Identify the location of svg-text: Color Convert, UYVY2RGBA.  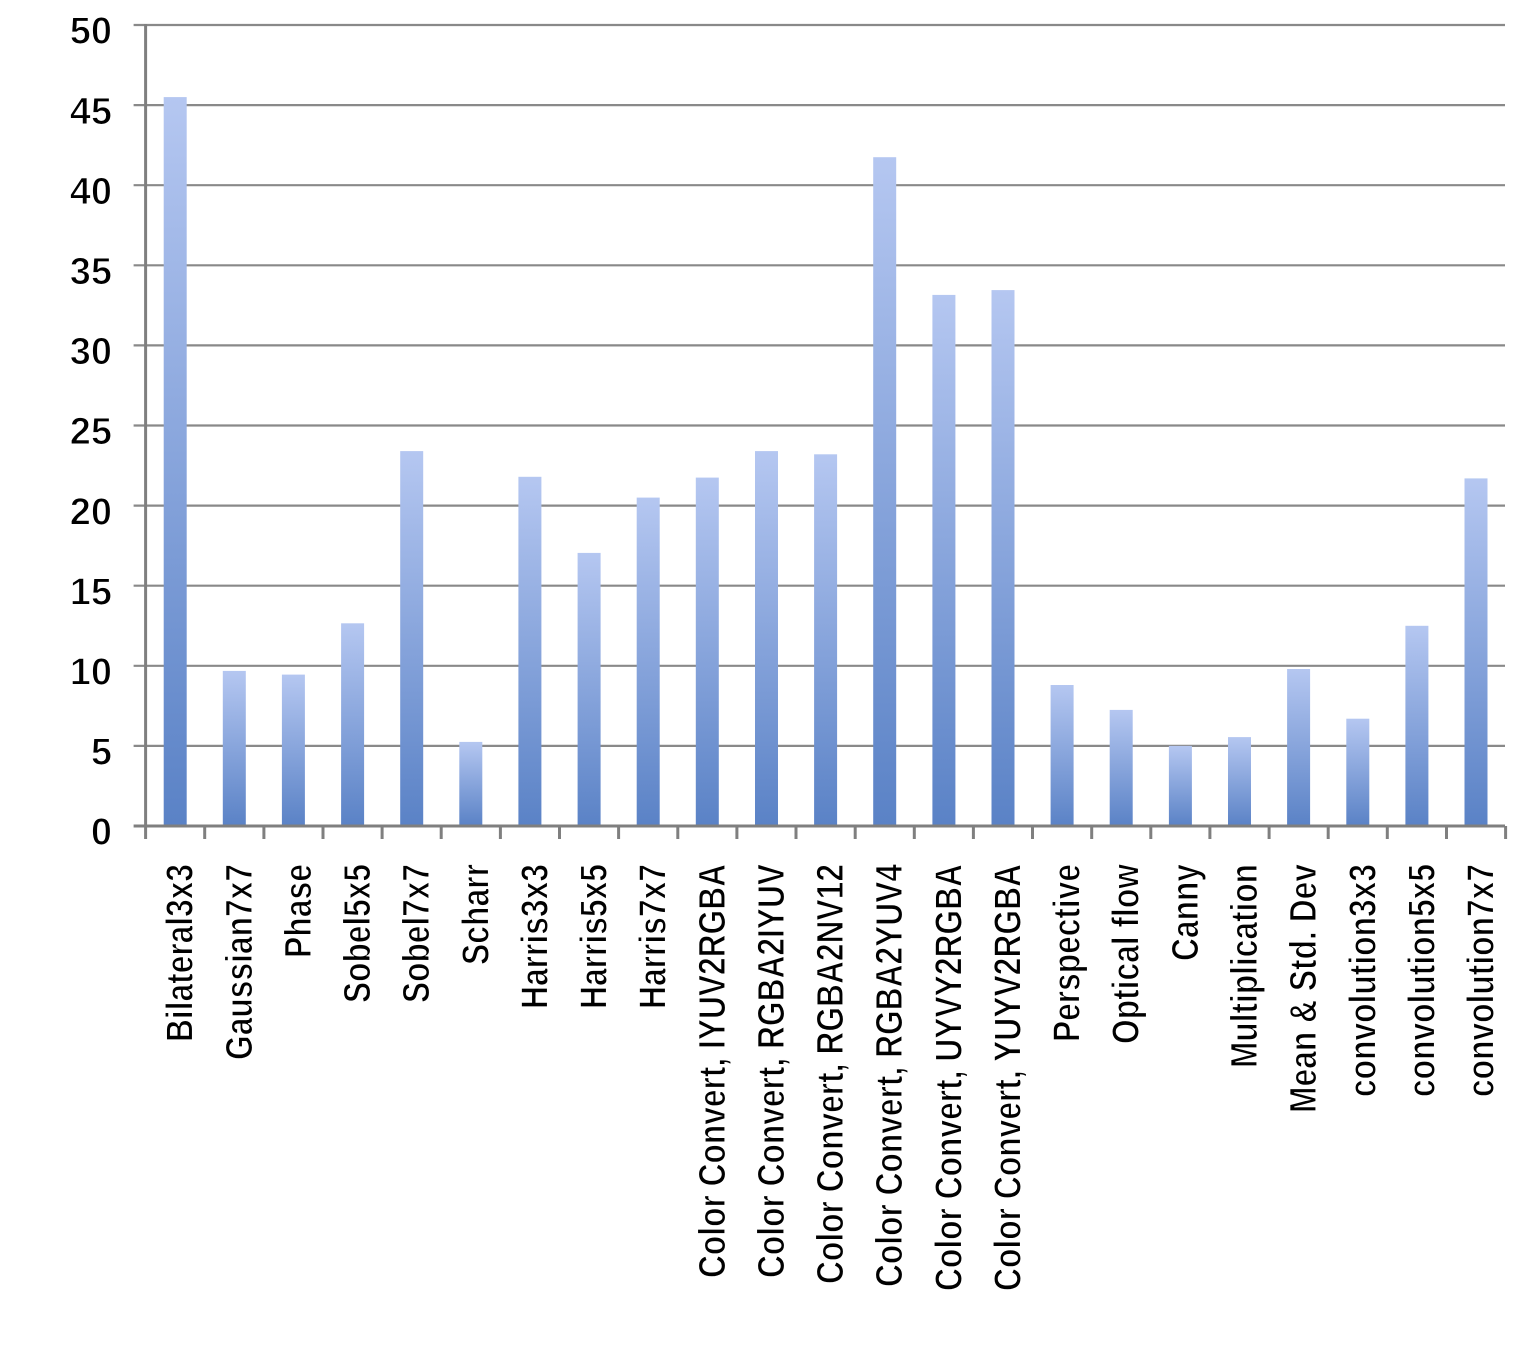
(949, 1077).